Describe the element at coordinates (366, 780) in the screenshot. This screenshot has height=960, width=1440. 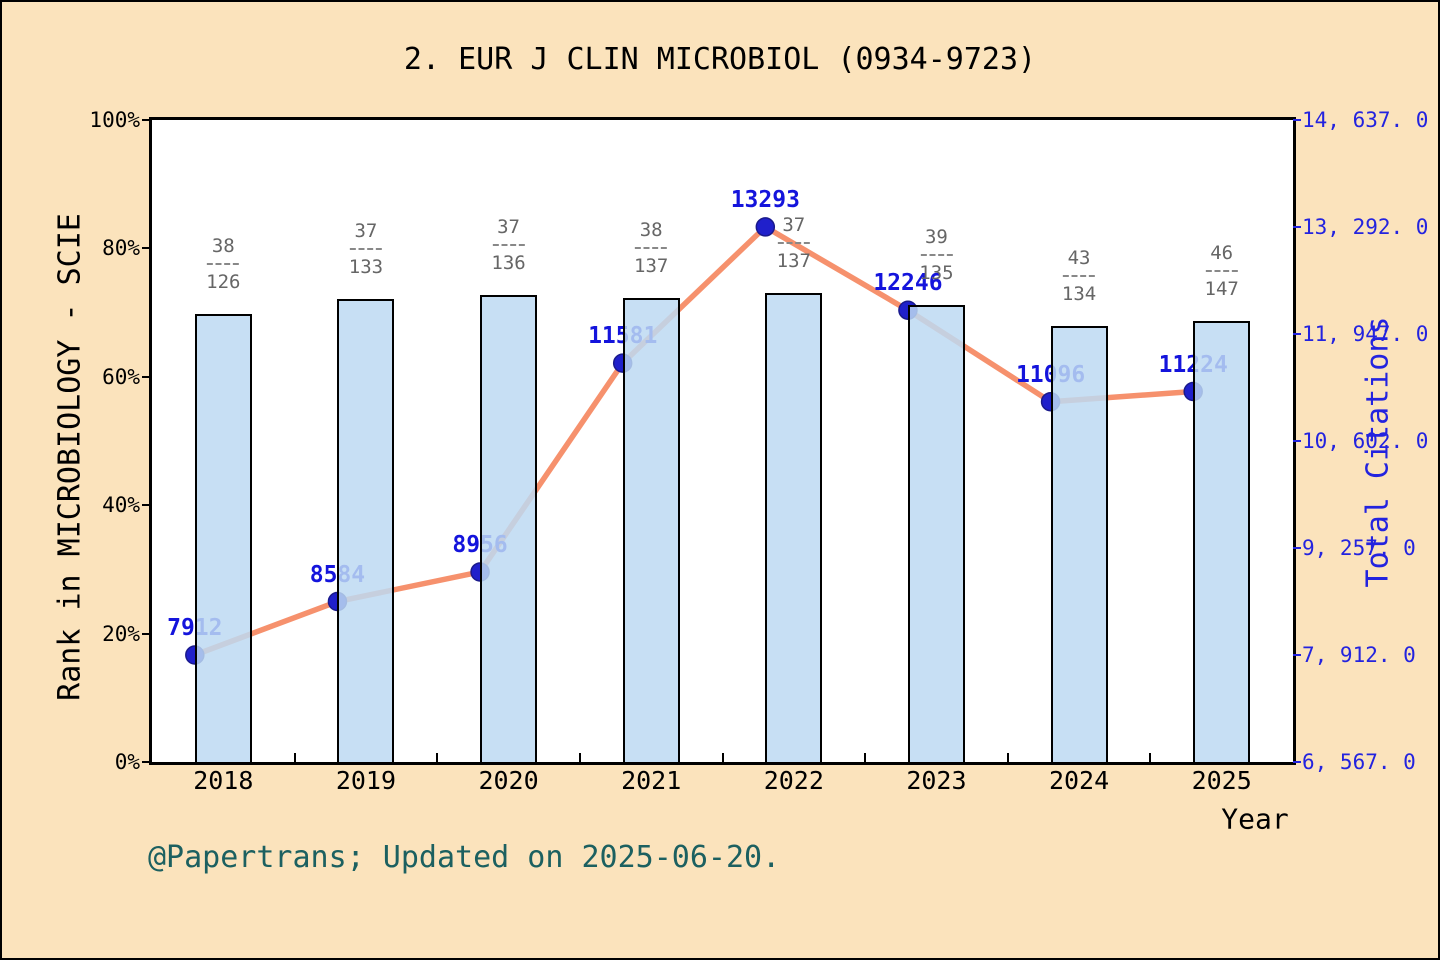
I see `x-axis-year-label: 2019` at that location.